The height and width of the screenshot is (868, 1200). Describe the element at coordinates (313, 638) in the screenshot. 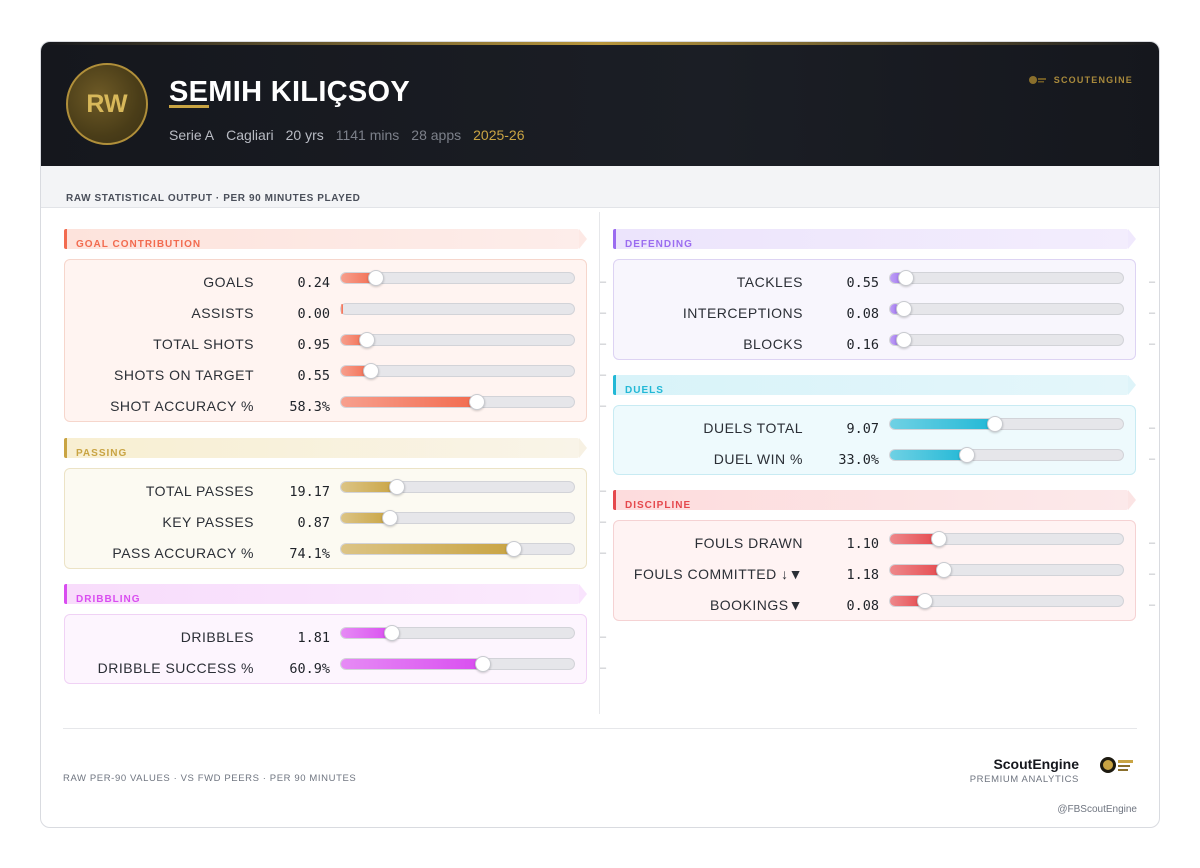

I see `stat-value: 1.81` at that location.